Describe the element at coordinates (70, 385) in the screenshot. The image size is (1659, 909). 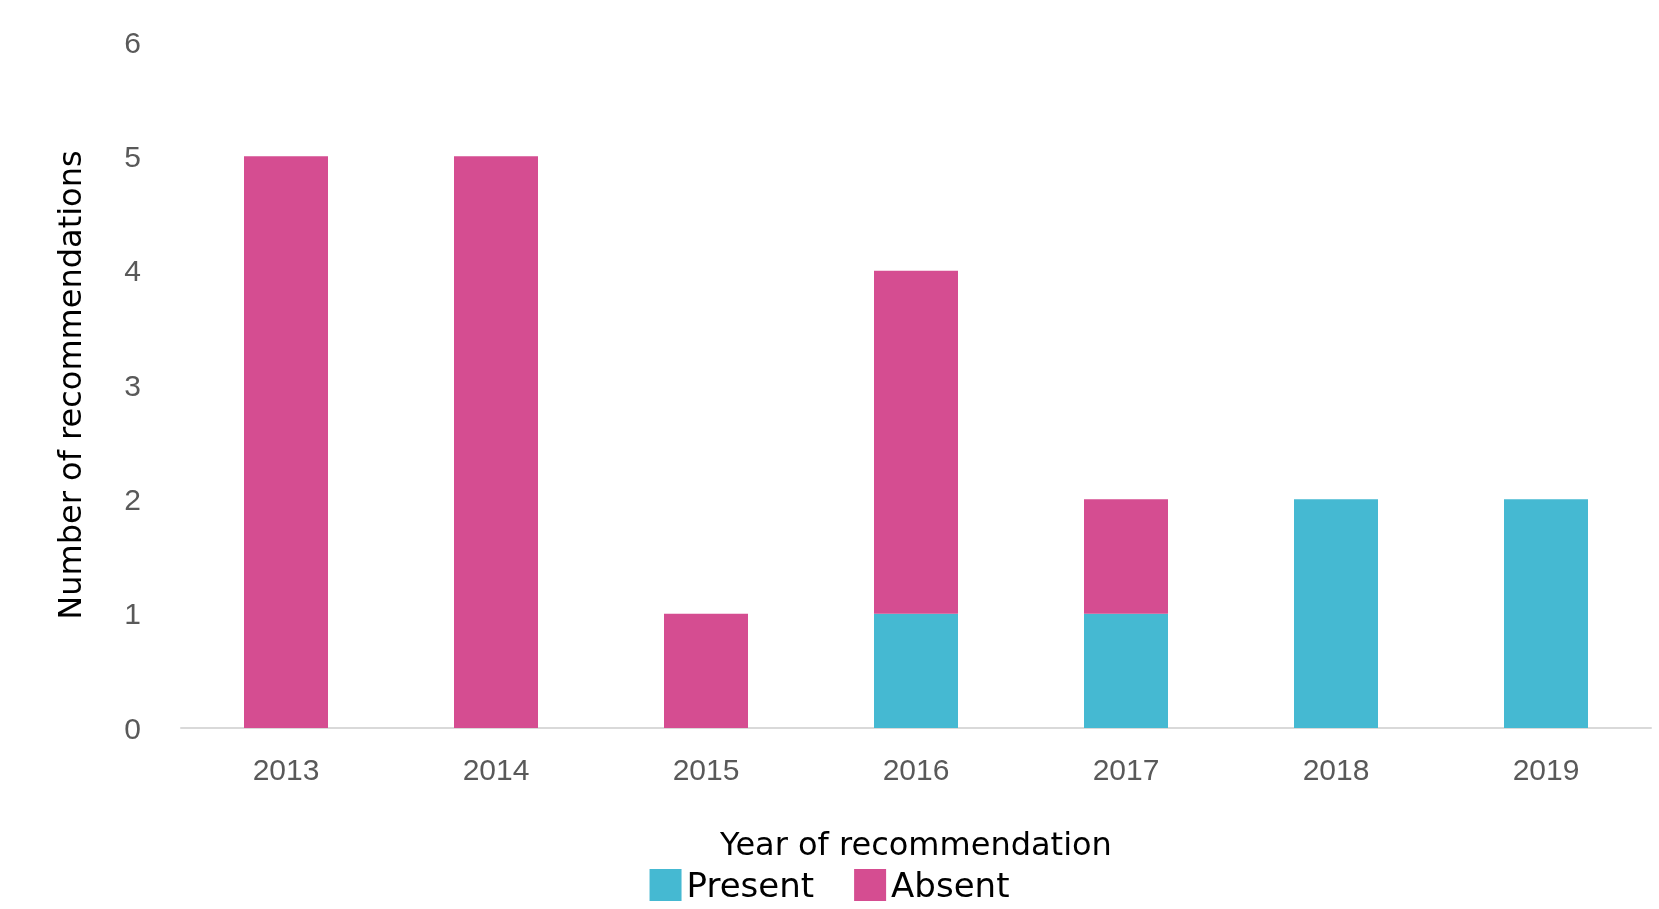
I see `y-axis-title: Number of recommendations` at that location.